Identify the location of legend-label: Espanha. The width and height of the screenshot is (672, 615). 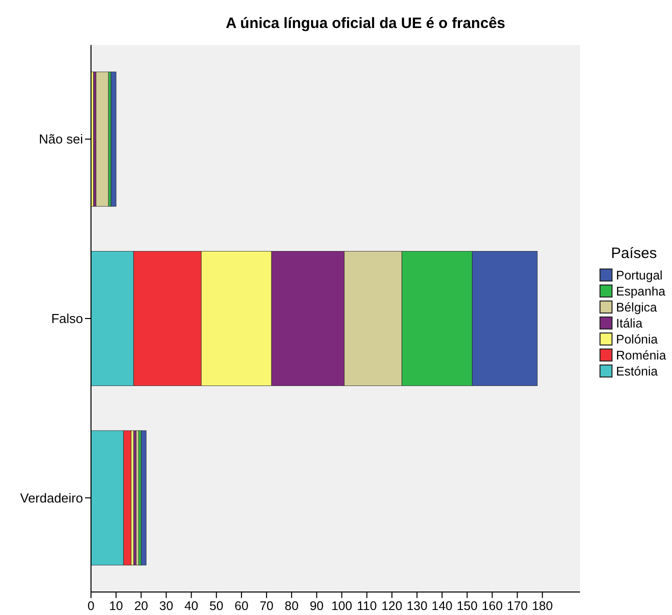
(641, 291).